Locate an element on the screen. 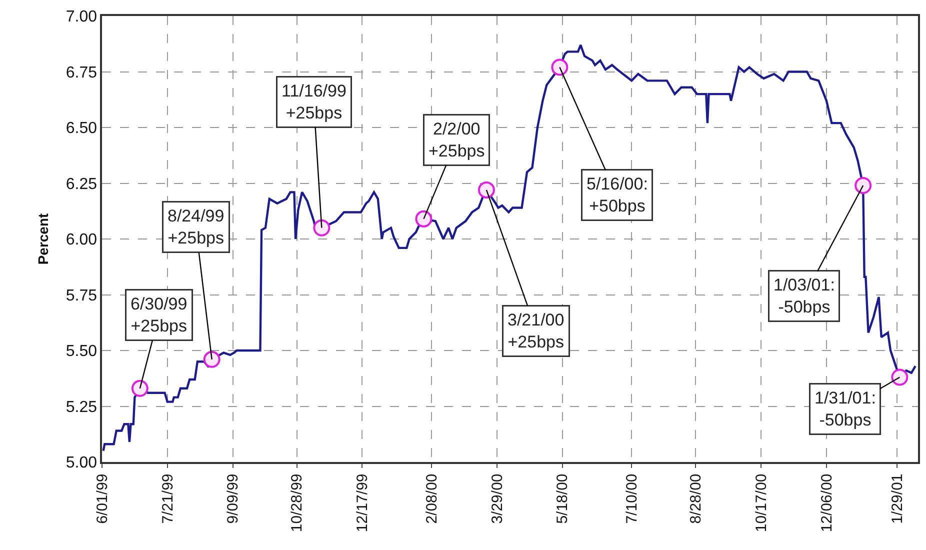 This screenshot has height=550, width=926. y-tick-label: 5.50 is located at coordinates (82, 351).